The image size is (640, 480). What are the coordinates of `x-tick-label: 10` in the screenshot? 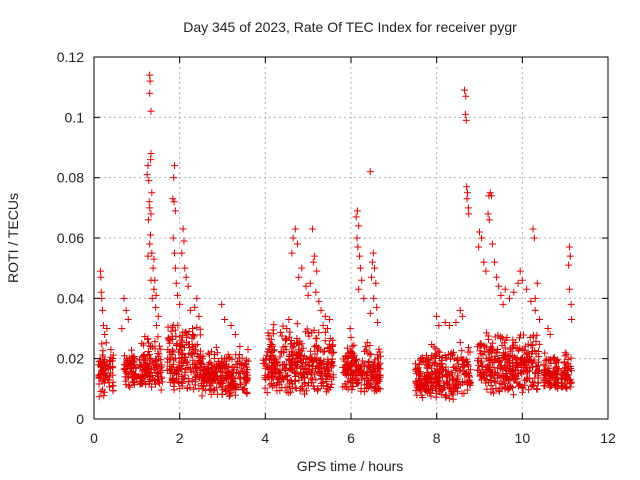 It's located at (523, 438).